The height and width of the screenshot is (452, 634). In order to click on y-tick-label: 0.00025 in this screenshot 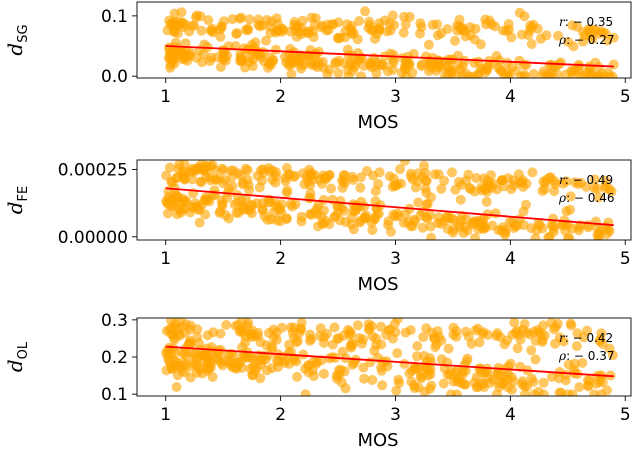, I will do `click(93, 170)`.